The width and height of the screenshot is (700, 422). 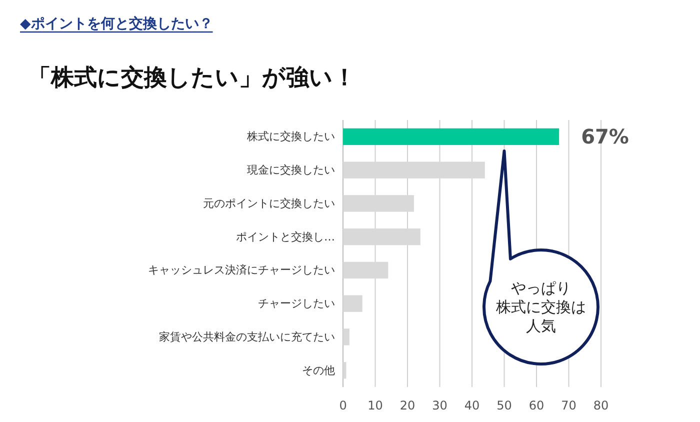 What do you see at coordinates (541, 326) in the screenshot?
I see `annotation: 人気` at bounding box center [541, 326].